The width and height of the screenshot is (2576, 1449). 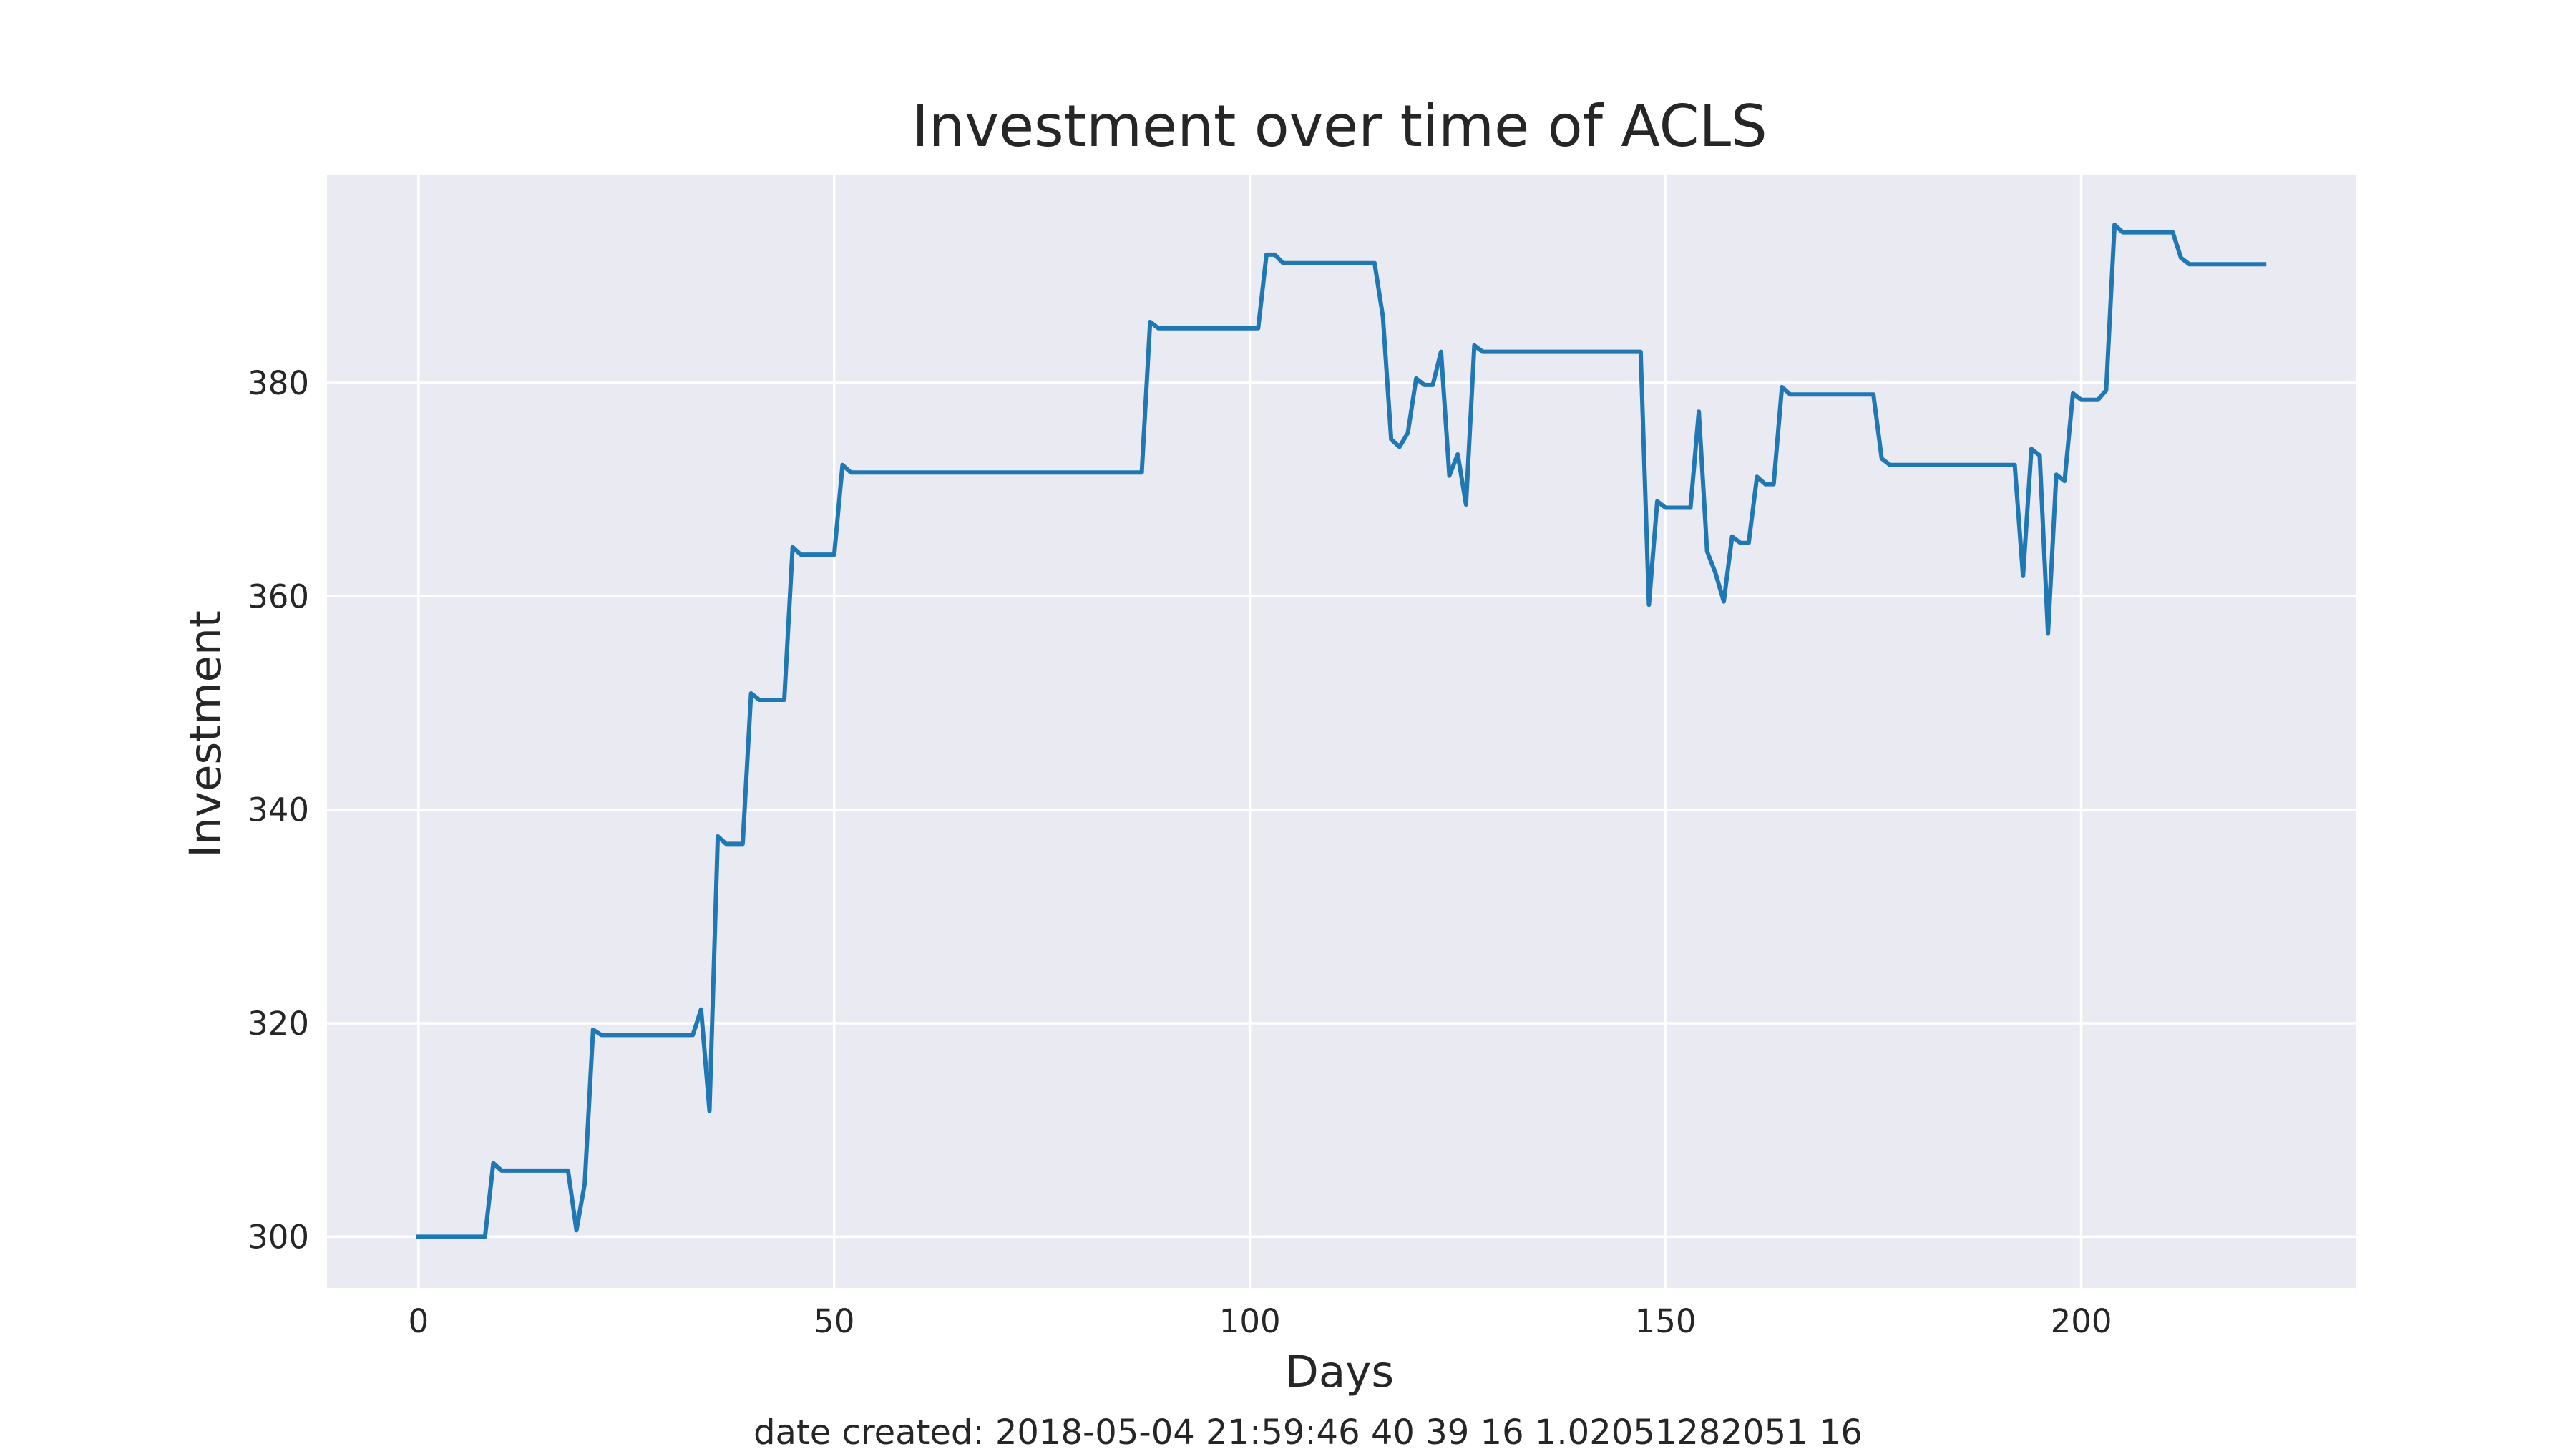 I want to click on y-tick-label: 340, so click(x=278, y=810).